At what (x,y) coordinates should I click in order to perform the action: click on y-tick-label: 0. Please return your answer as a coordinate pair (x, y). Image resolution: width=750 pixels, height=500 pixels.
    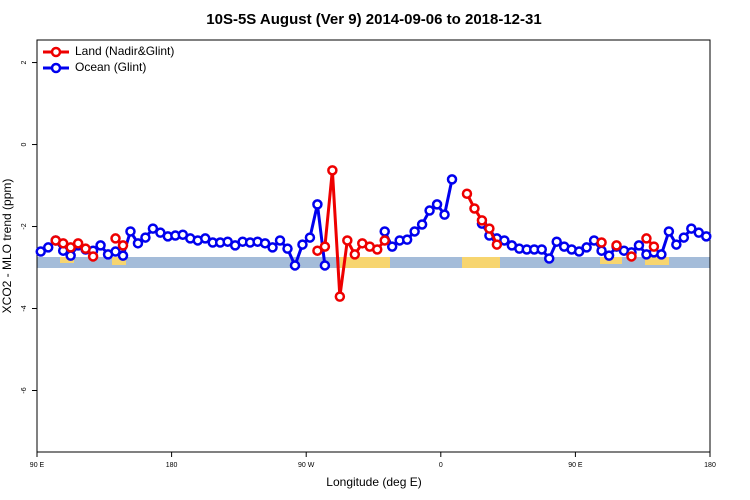
    Looking at the image, I should click on (24, 144).